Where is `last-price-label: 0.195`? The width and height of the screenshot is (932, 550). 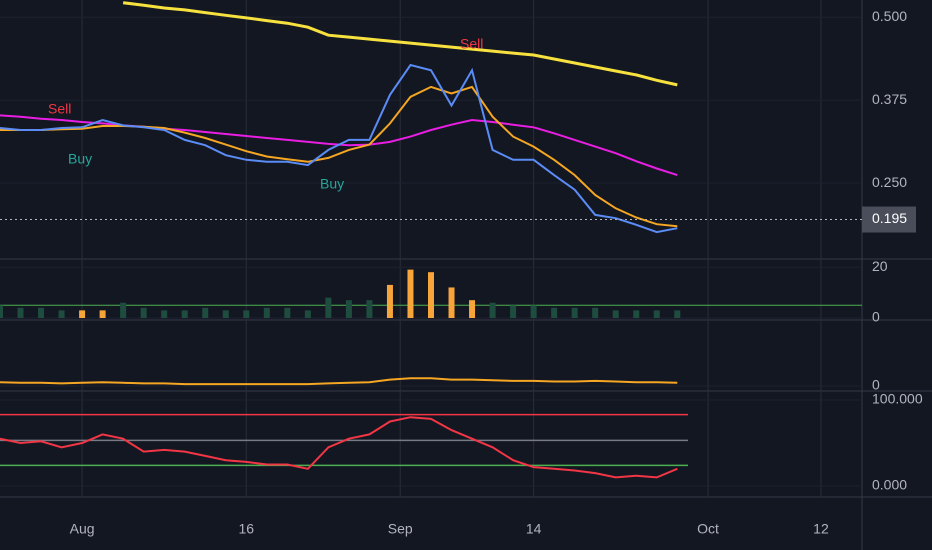 last-price-label: 0.195 is located at coordinates (889, 218).